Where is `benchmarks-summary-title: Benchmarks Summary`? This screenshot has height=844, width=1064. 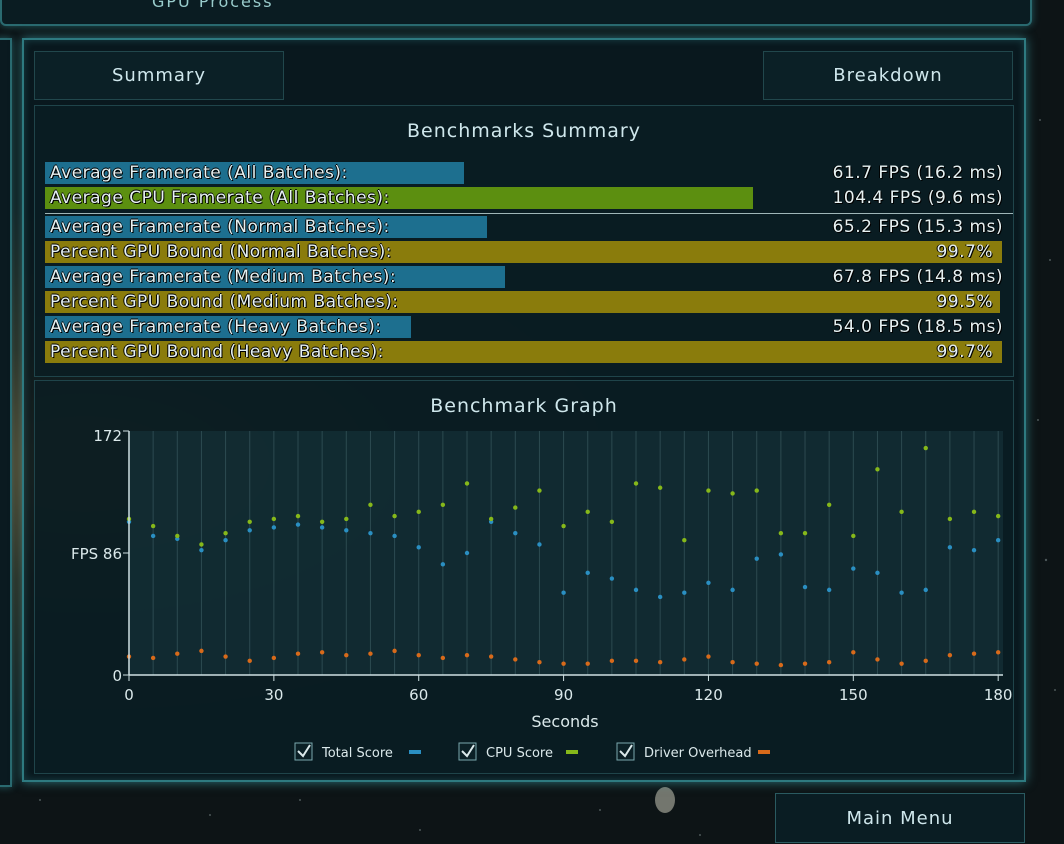 benchmarks-summary-title: Benchmarks Summary is located at coordinates (524, 131).